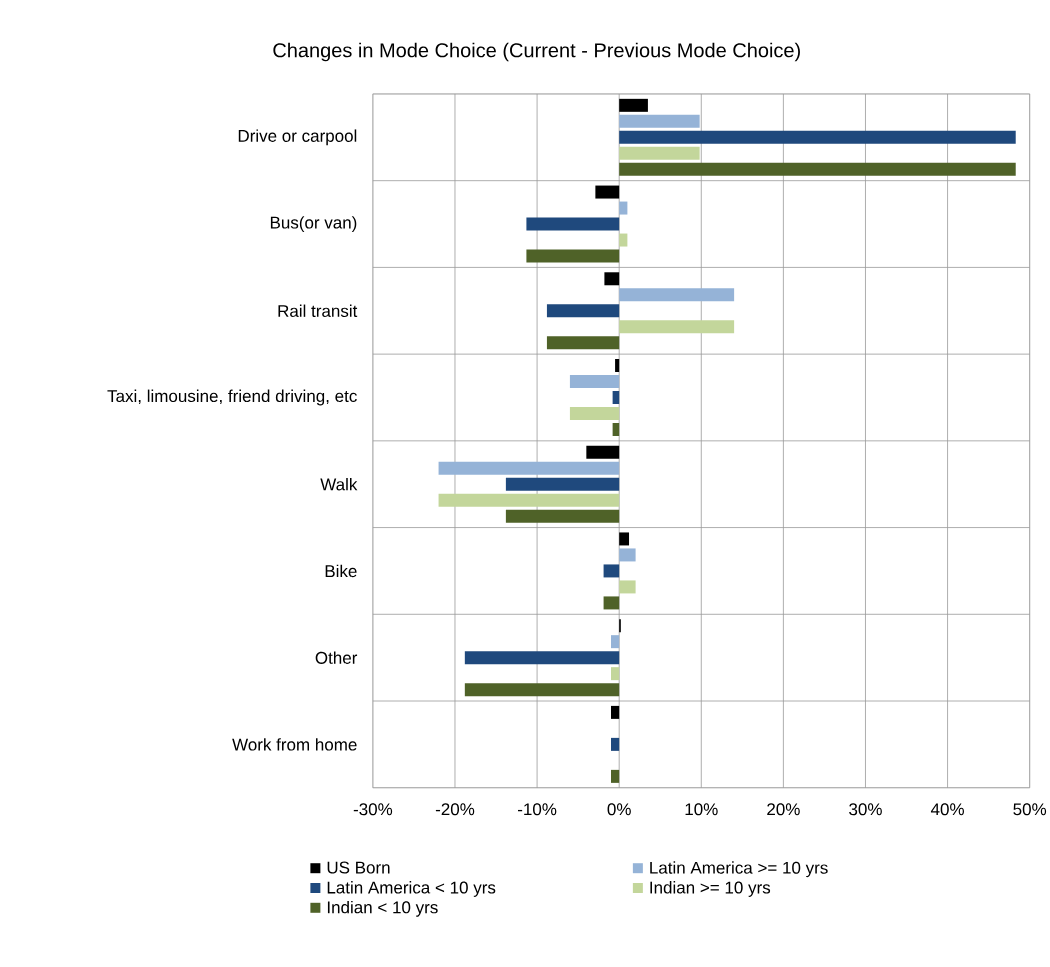 Image resolution: width=1050 pixels, height=967 pixels. What do you see at coordinates (339, 484) in the screenshot?
I see `y-tick-label: Walk` at bounding box center [339, 484].